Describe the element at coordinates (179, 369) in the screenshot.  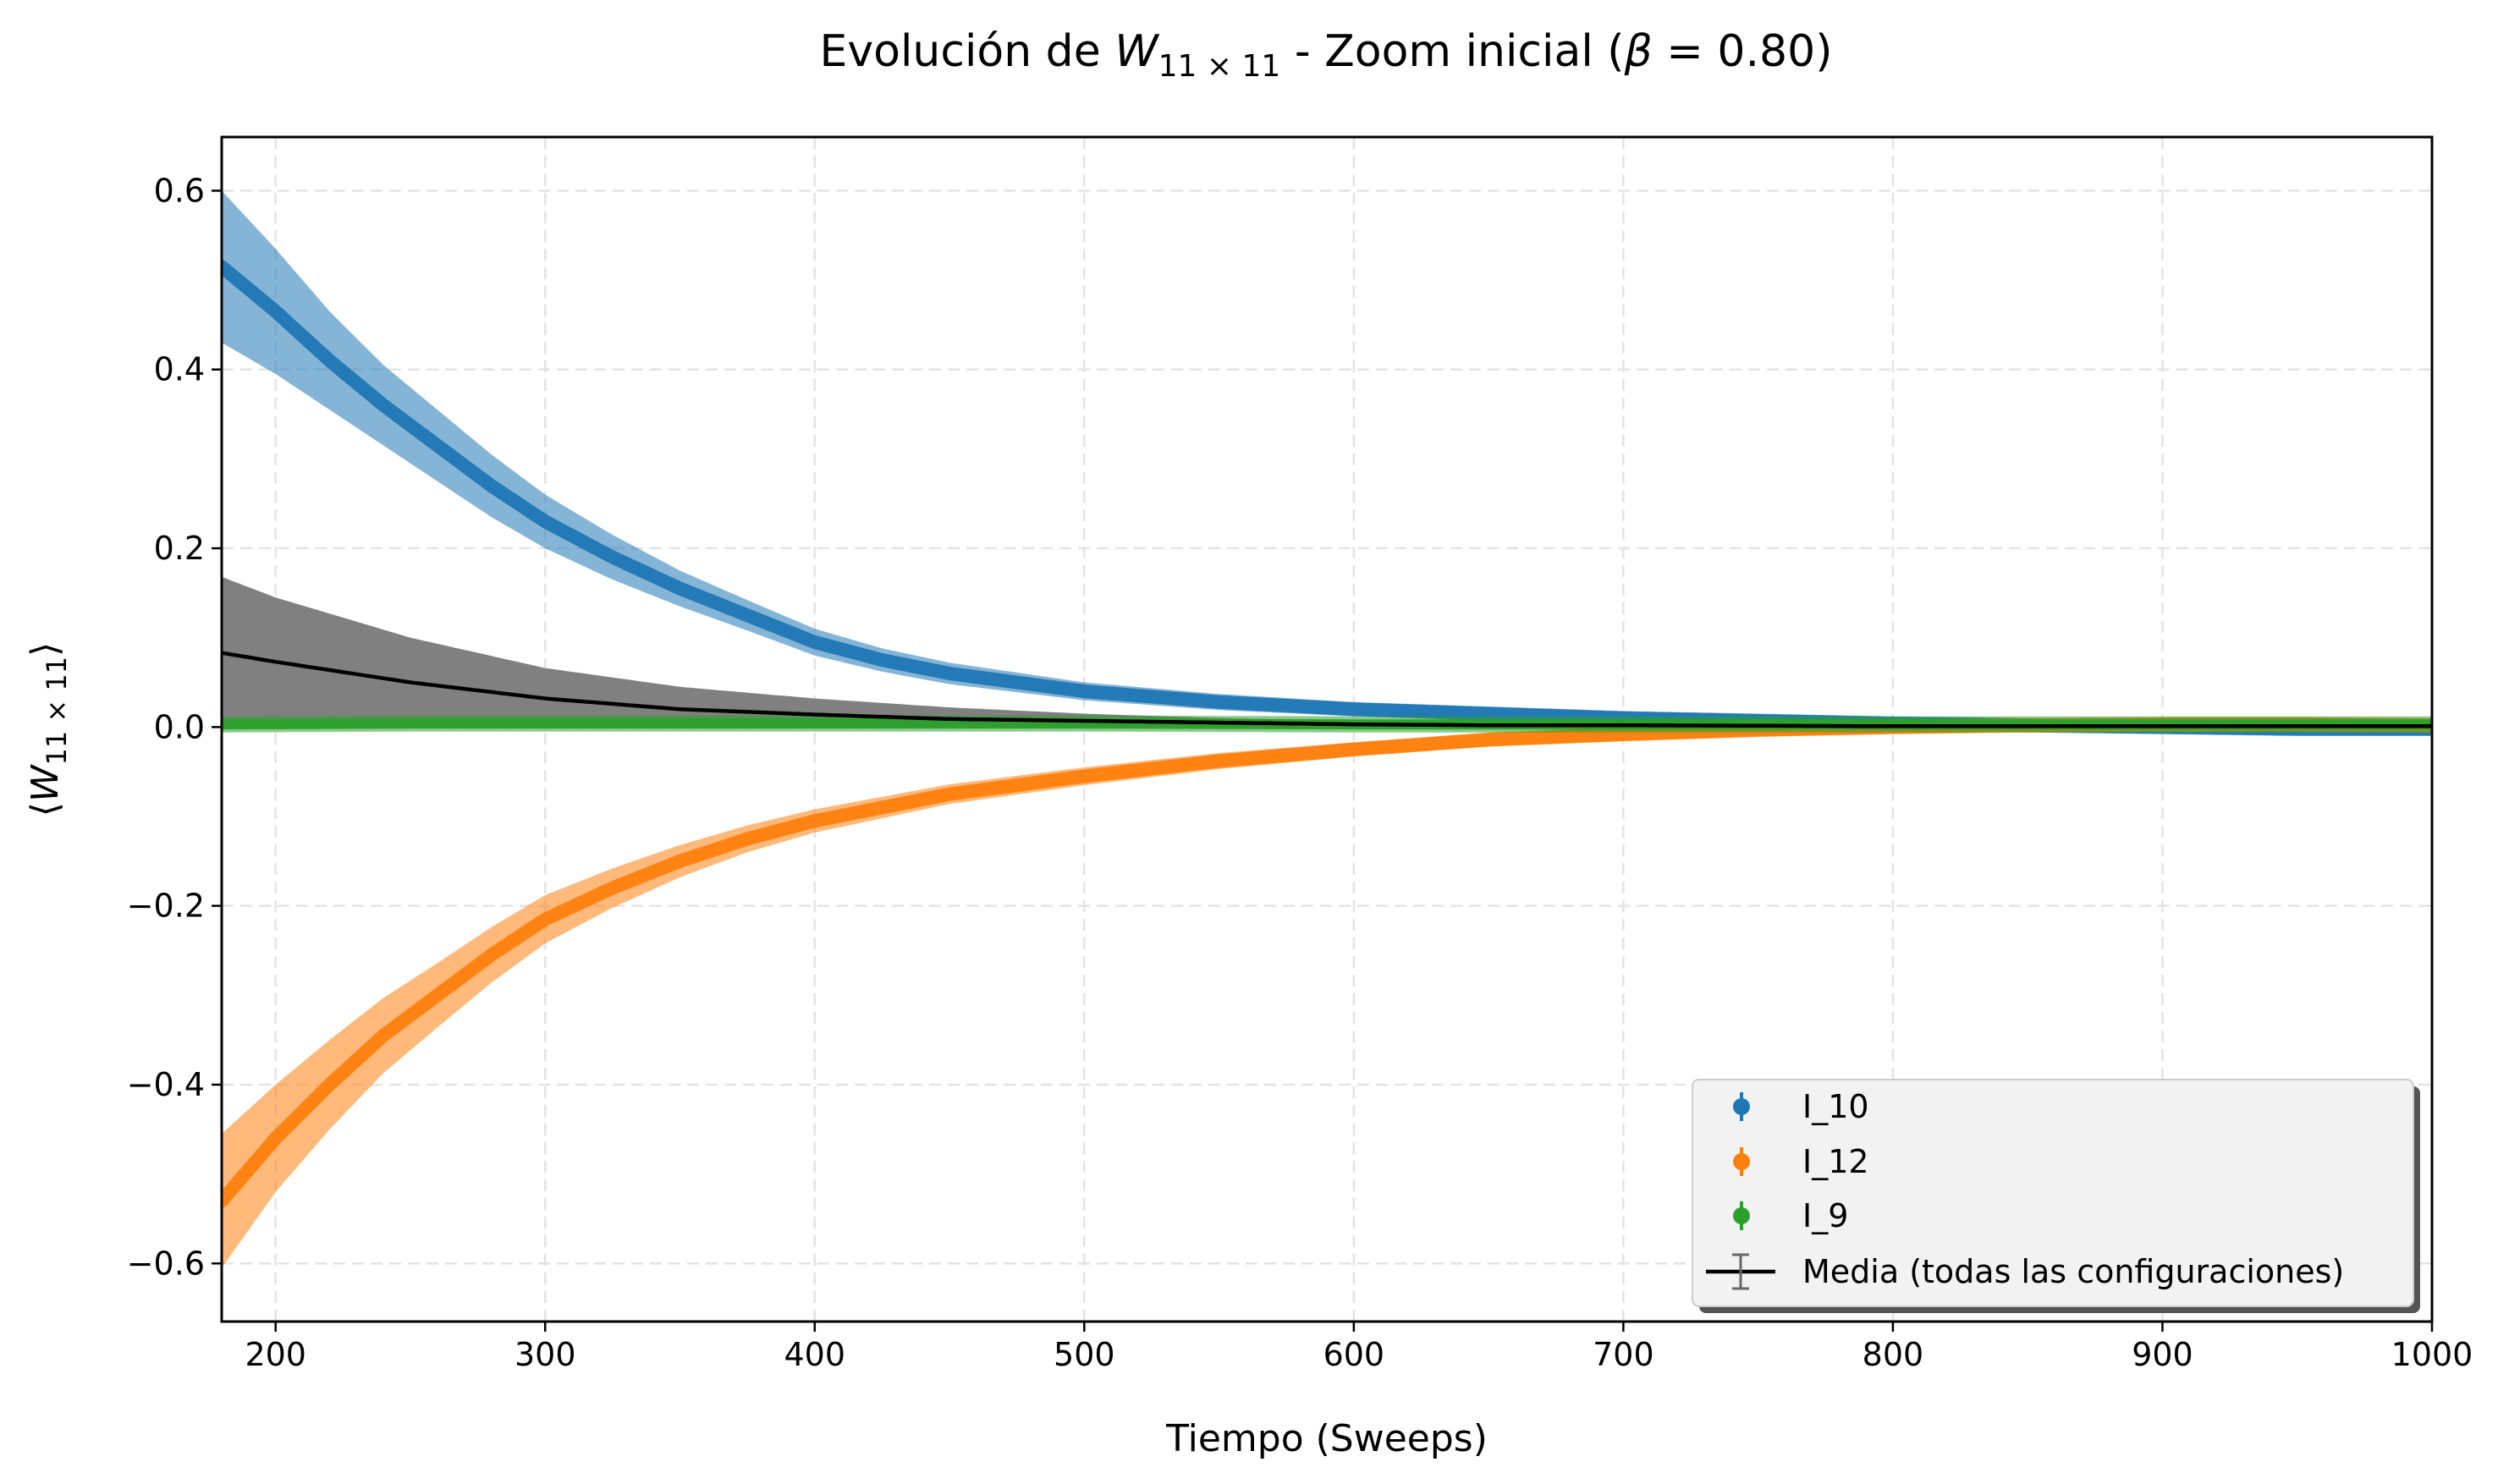
I see `y-tick-label: 0.4` at that location.